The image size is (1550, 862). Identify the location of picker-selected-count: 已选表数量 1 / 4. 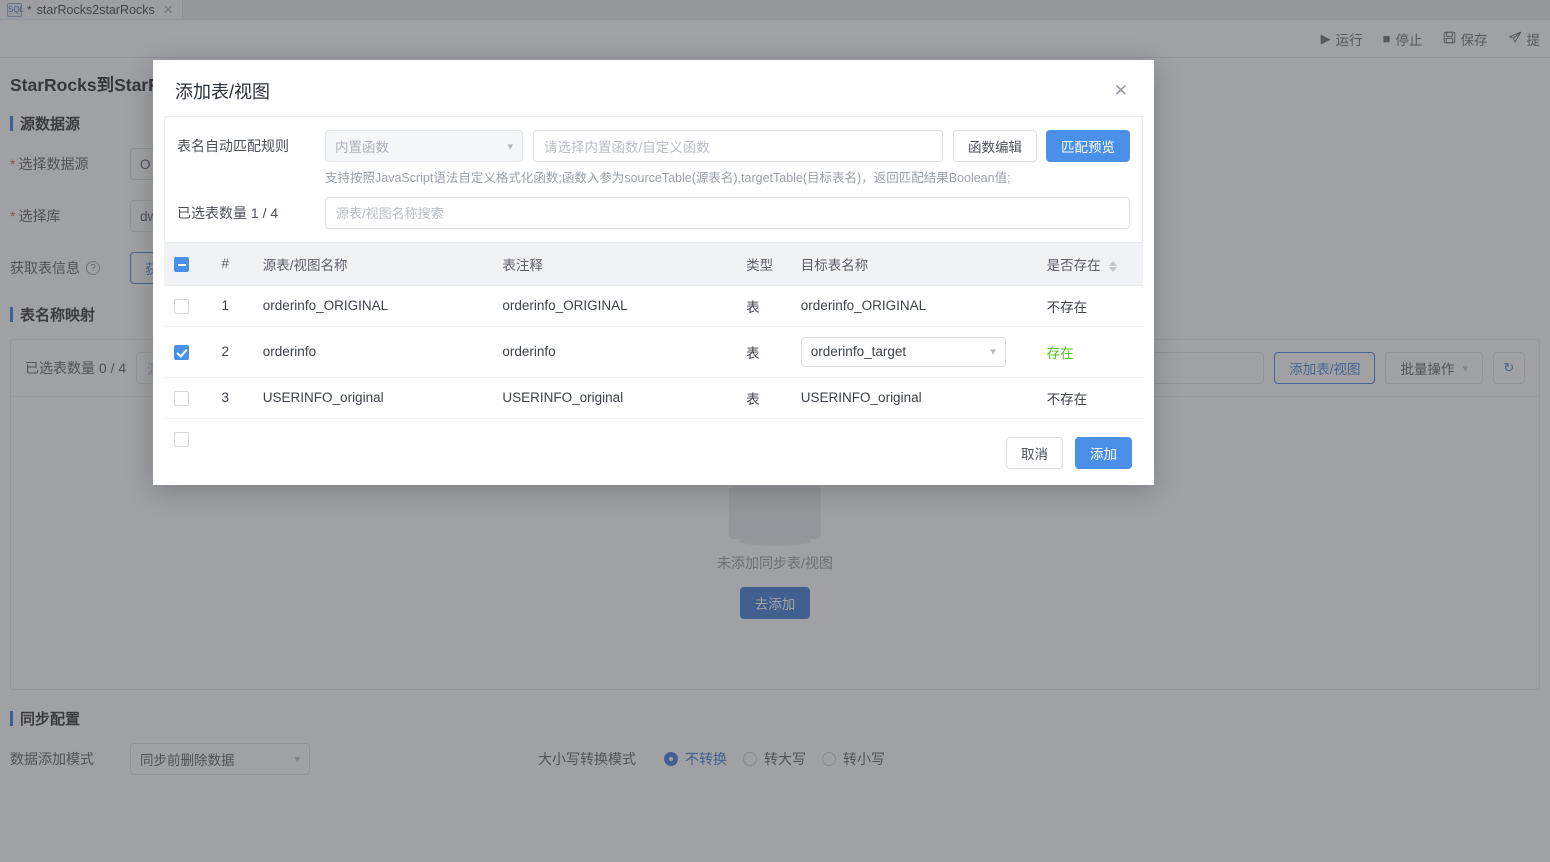
(228, 212).